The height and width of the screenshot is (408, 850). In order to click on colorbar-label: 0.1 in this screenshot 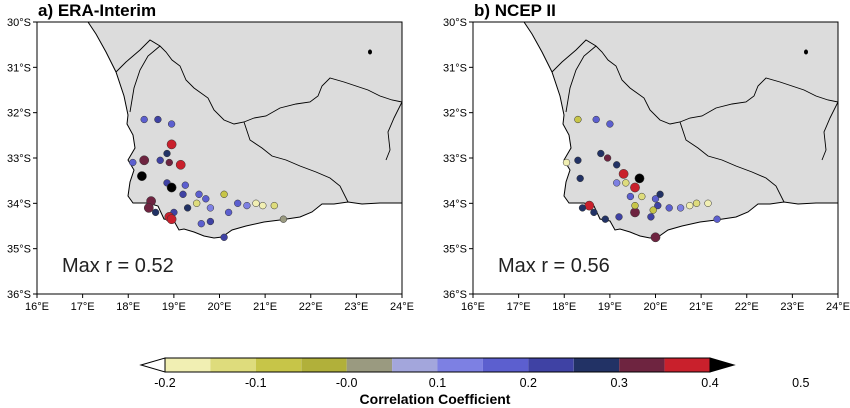, I will do `click(437, 383)`.